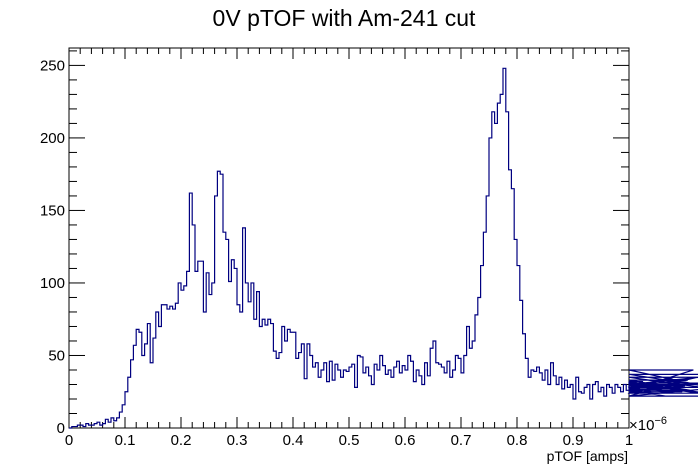 This screenshot has width=698, height=476. Describe the element at coordinates (52, 283) in the screenshot. I see `y-tick-label: 100` at that location.